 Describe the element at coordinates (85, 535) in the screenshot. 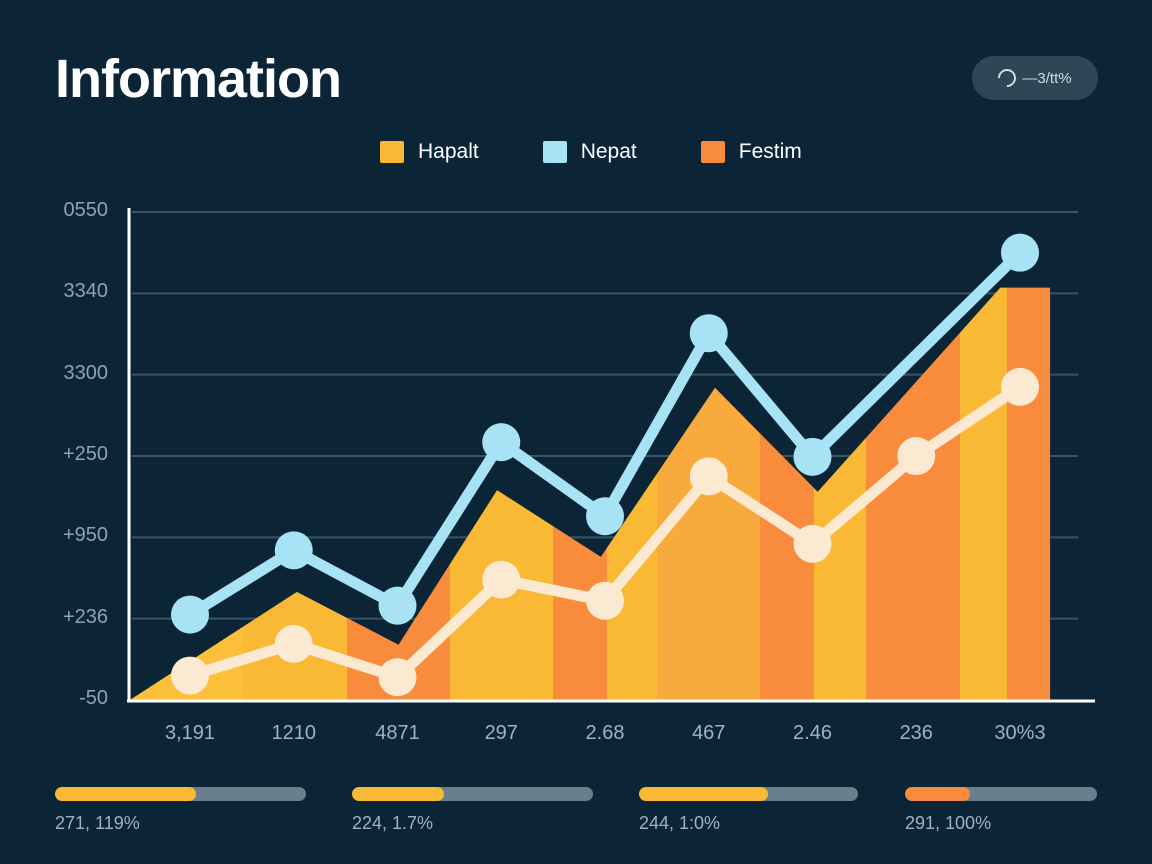

I see `y-tick-label: +950` at that location.